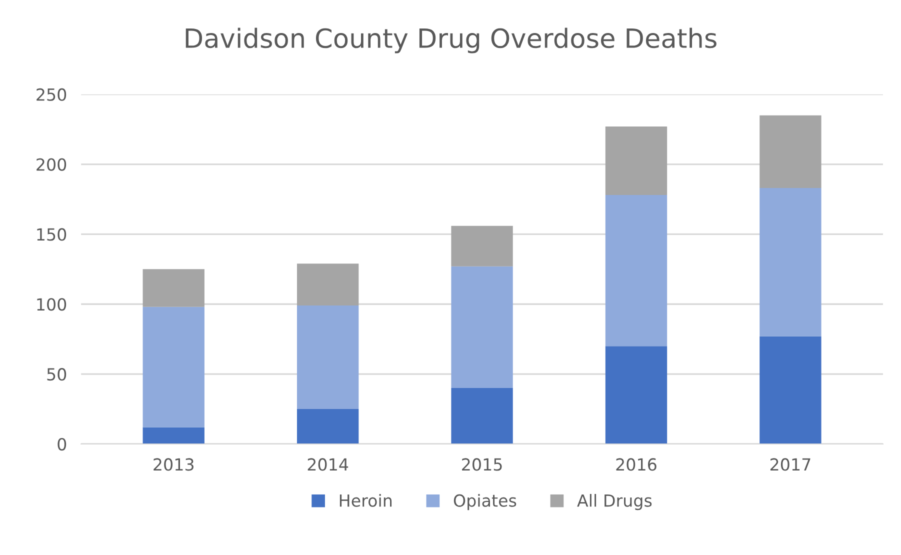 This screenshot has width=901, height=555. What do you see at coordinates (328, 464) in the screenshot?
I see `x-tick-label: 2014` at bounding box center [328, 464].